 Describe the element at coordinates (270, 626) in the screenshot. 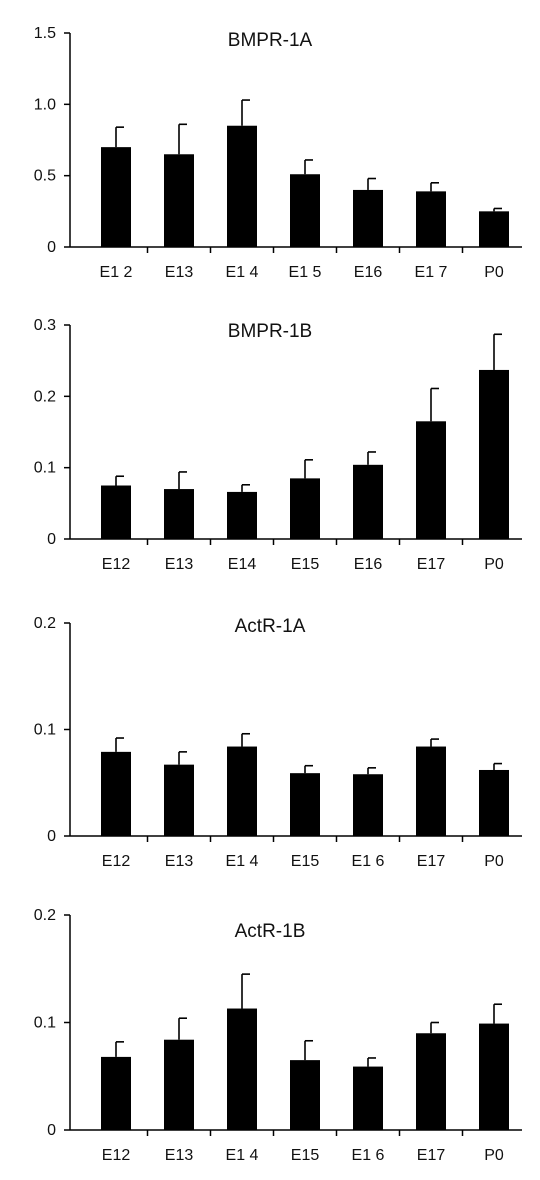

I see `chart-title: ActR-1A` at that location.